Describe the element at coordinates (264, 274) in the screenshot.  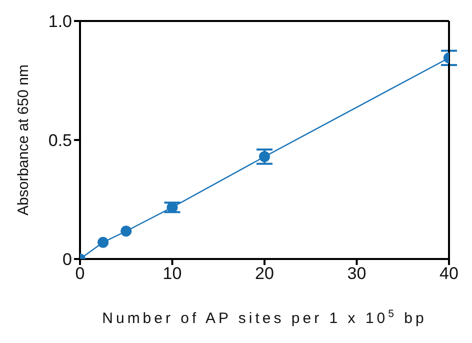
I see `x-tick-label: 20` at that location.